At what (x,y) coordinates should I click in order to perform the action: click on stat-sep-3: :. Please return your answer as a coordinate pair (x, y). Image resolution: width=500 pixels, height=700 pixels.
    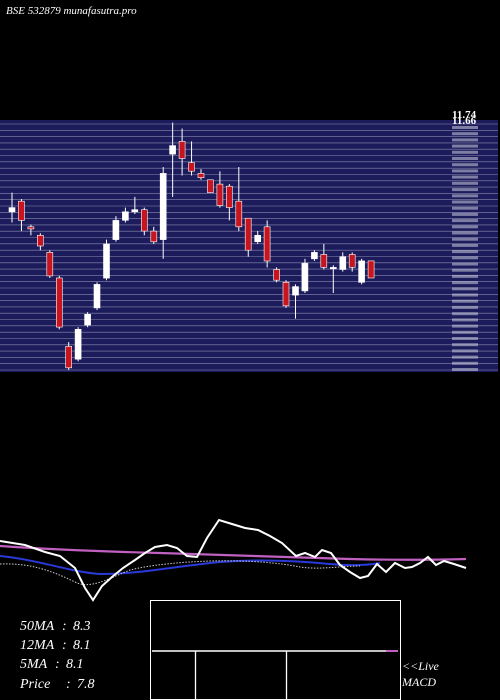
    Looking at the image, I should click on (57, 664).